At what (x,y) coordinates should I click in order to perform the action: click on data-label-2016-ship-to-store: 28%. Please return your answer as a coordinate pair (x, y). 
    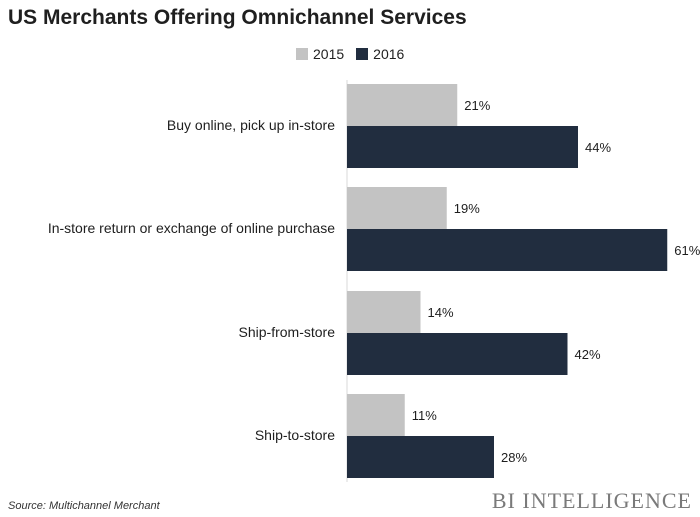
    Looking at the image, I should click on (514, 457).